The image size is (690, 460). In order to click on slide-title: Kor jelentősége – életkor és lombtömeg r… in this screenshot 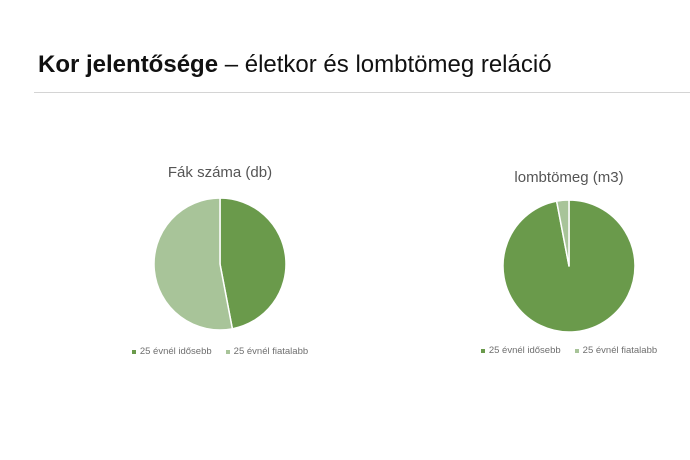, I will do `click(295, 65)`.